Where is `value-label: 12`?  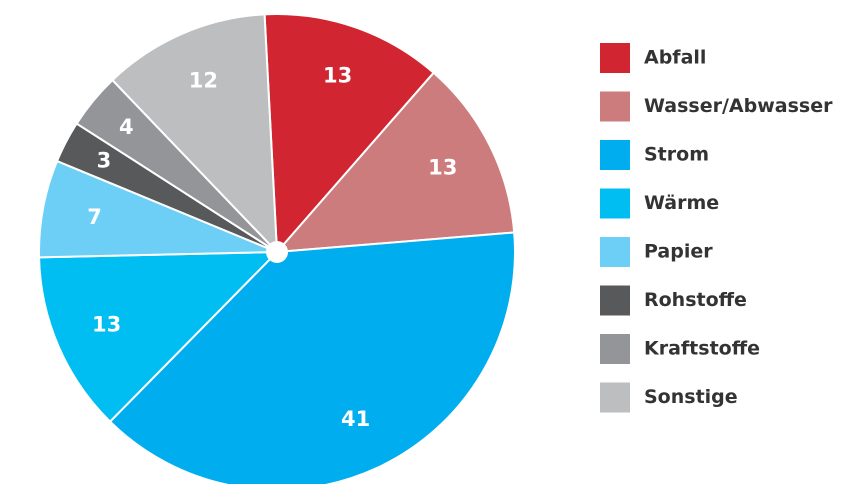 value-label: 12 is located at coordinates (203, 81).